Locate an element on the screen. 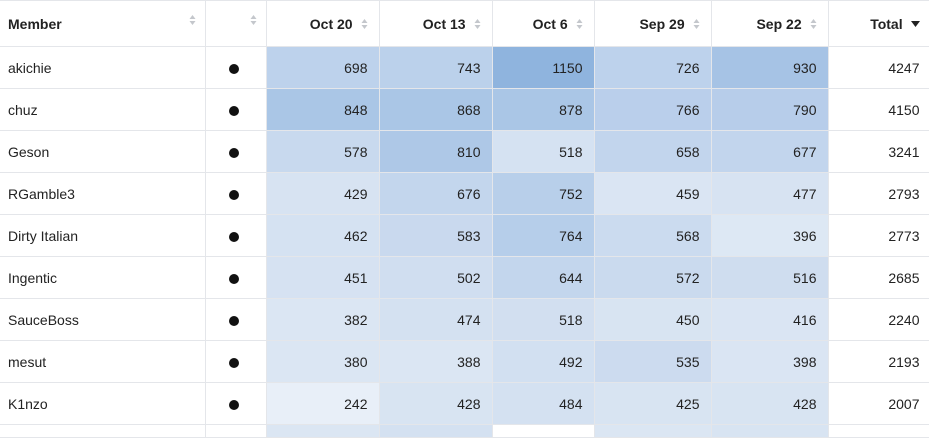  column-header-week: Oct 20 is located at coordinates (323, 23).